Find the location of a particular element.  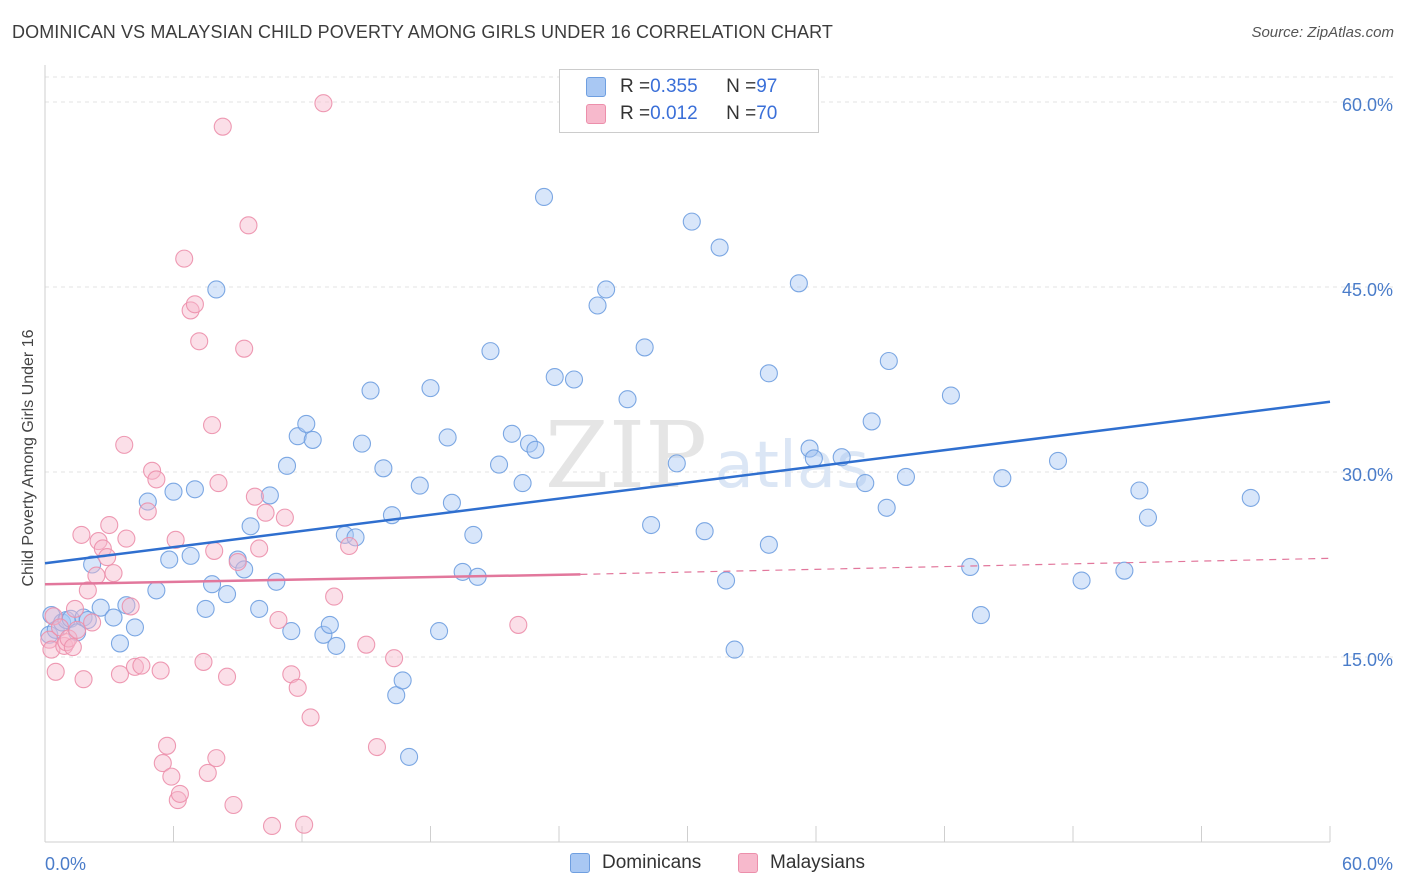

watermark-zip: ZIP is located at coordinates (626, 455).